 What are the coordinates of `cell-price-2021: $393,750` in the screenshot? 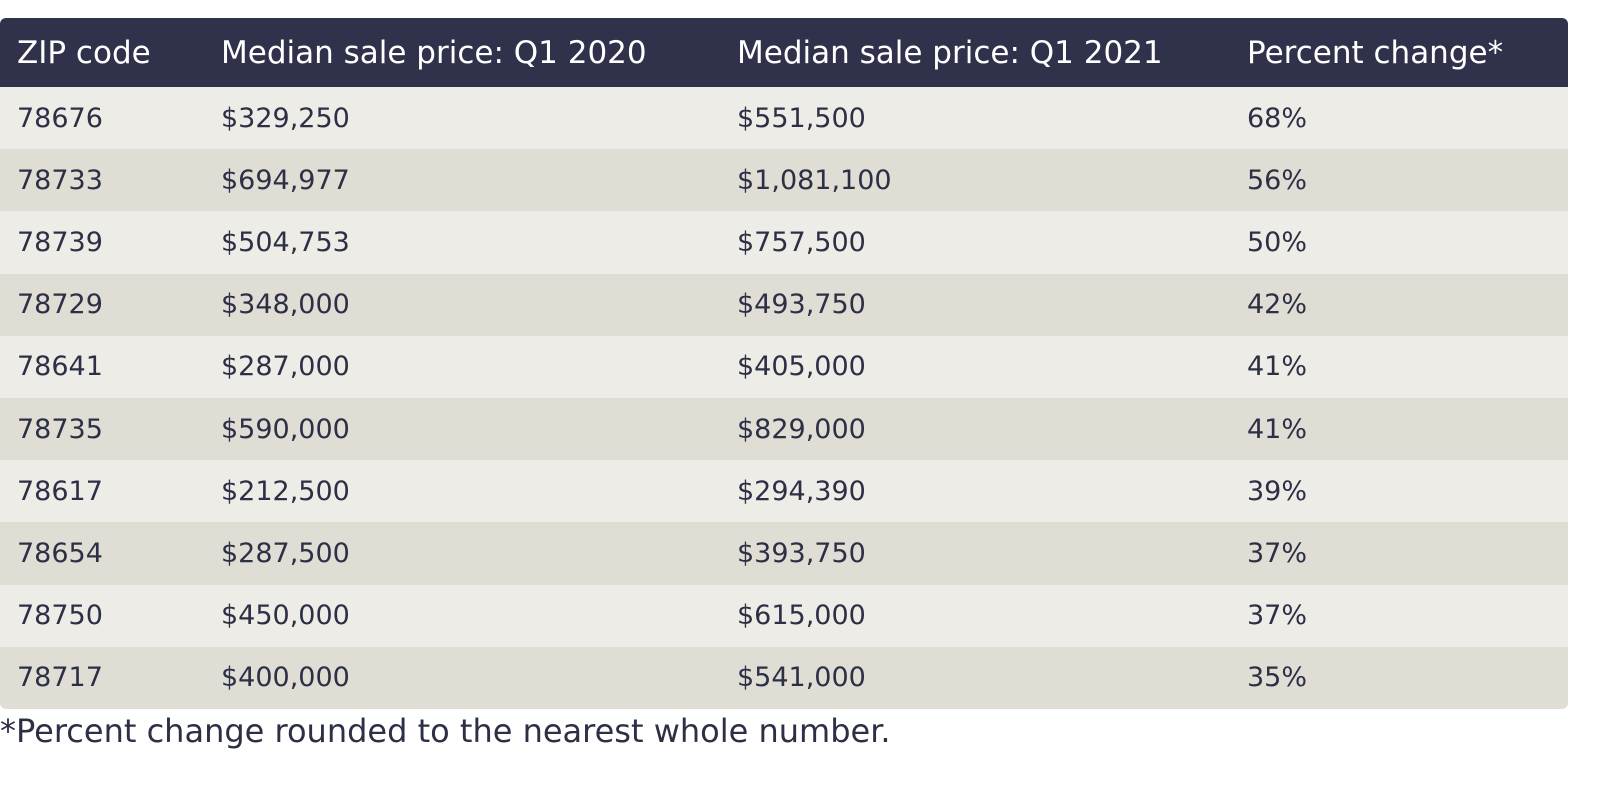 It's located at (801, 553).